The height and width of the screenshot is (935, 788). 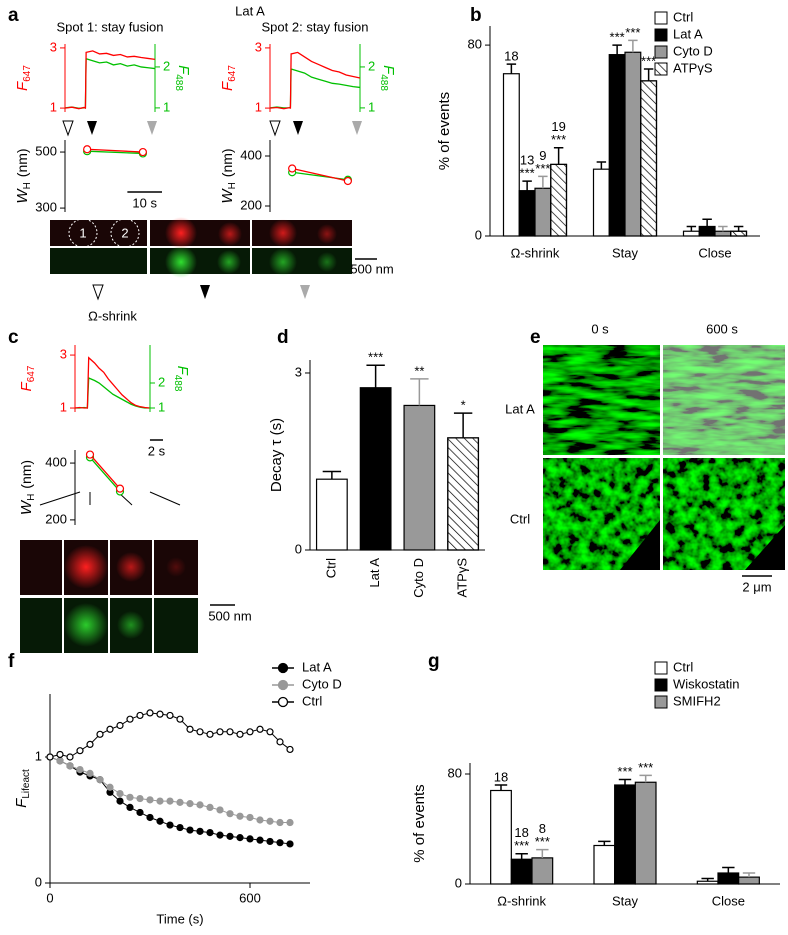 I want to click on scalebar-label: 10 s, so click(x=144, y=202).